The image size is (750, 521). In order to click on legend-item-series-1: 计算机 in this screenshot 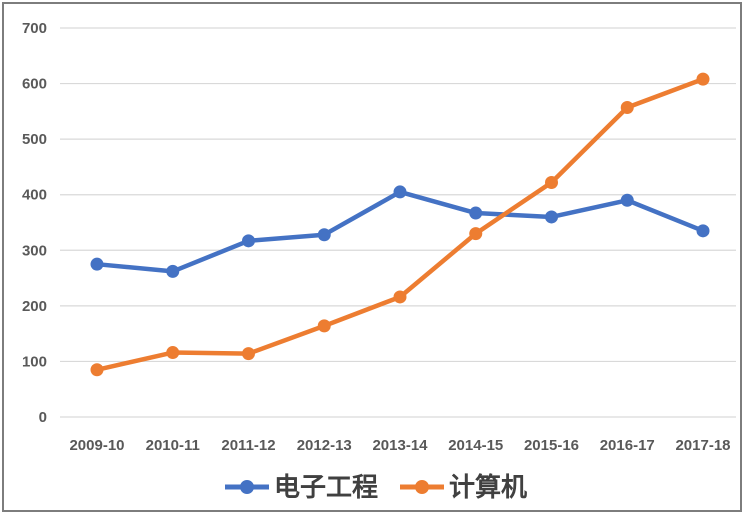, I will do `click(462, 487)`.